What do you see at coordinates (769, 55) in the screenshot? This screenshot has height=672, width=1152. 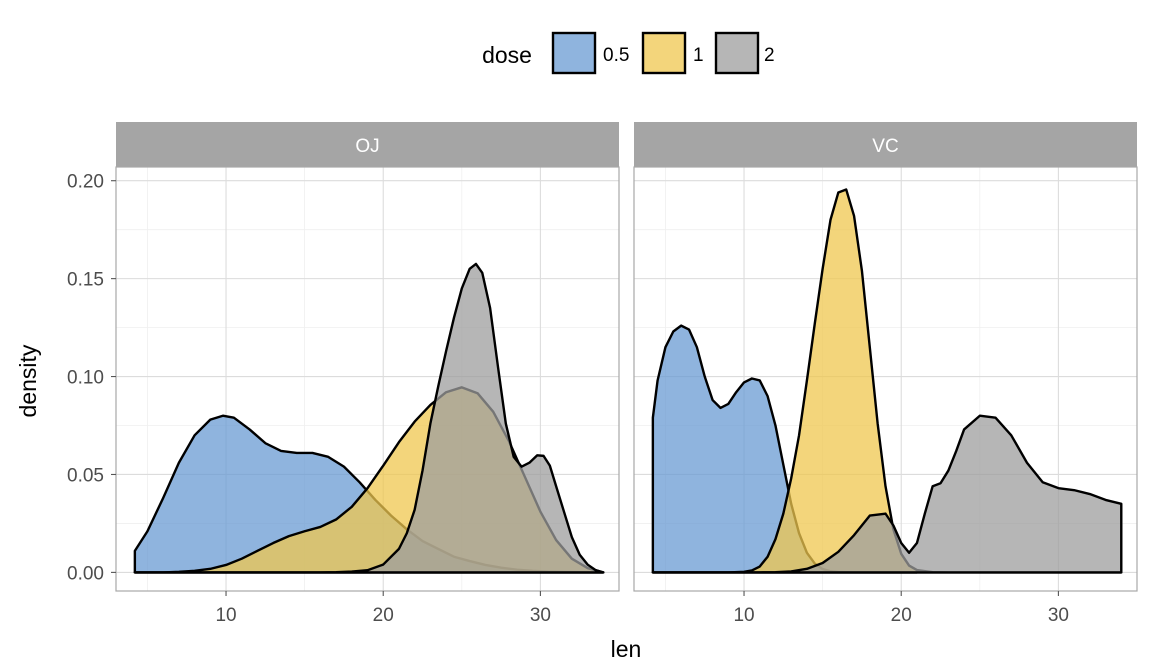 I see `legend-label-2: 2` at bounding box center [769, 55].